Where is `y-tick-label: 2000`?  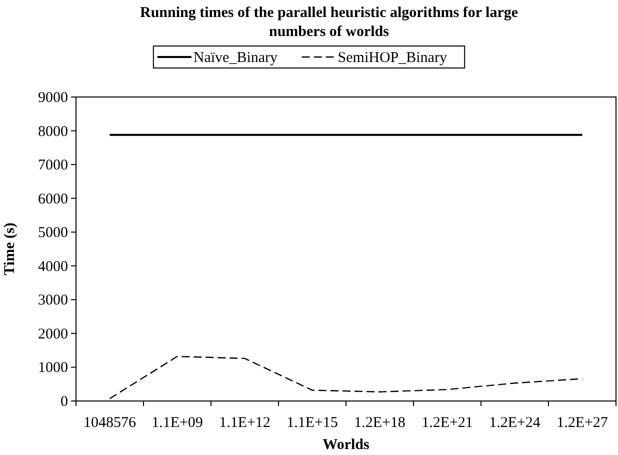
y-tick-label: 2000 is located at coordinates (53, 334).